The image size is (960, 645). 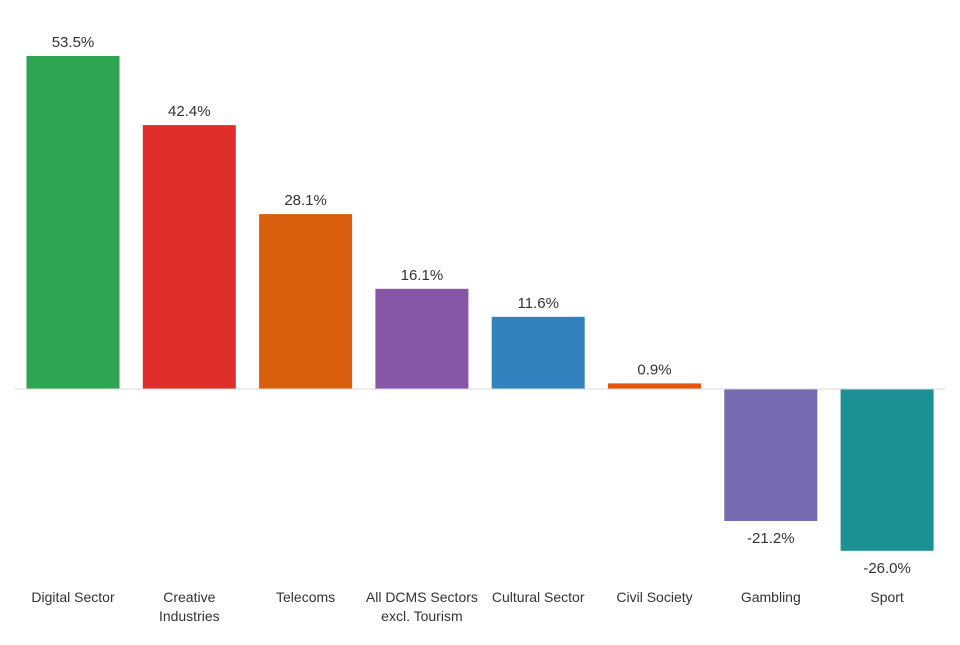 I want to click on category-label-line: Creative, so click(x=189, y=597).